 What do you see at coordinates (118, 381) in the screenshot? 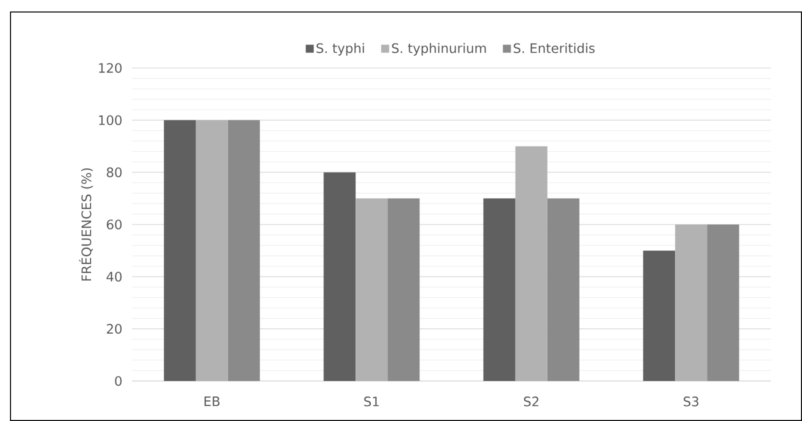
I see `y-tick-label: 0` at bounding box center [118, 381].